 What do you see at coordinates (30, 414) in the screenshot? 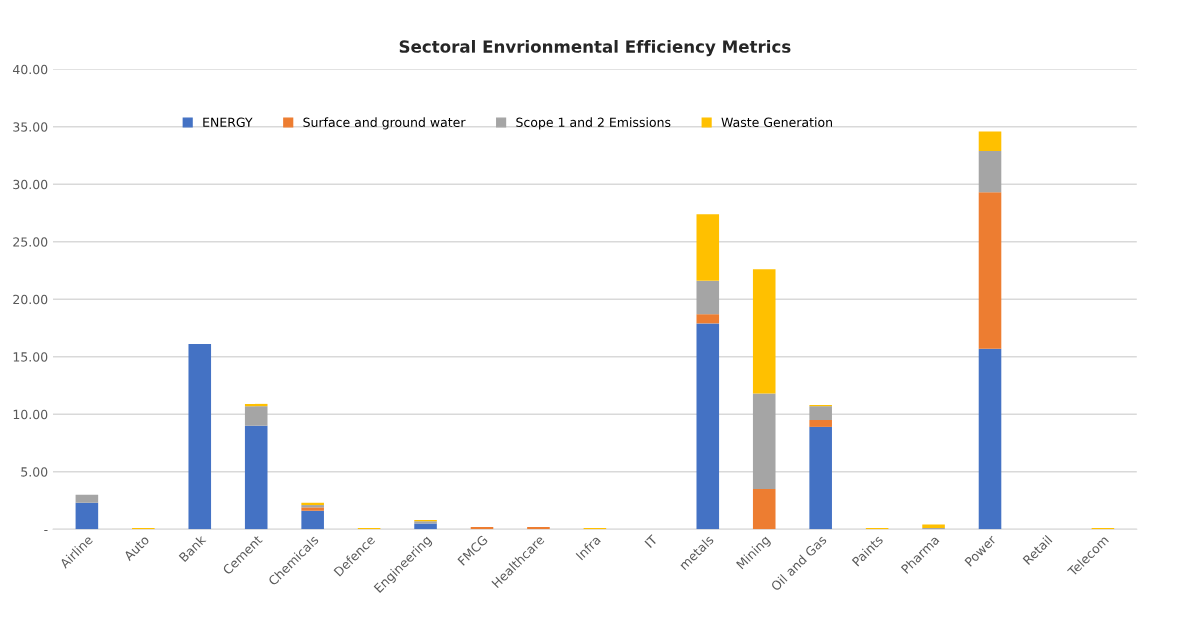
I see `y-tick-label: 10.00` at bounding box center [30, 414].